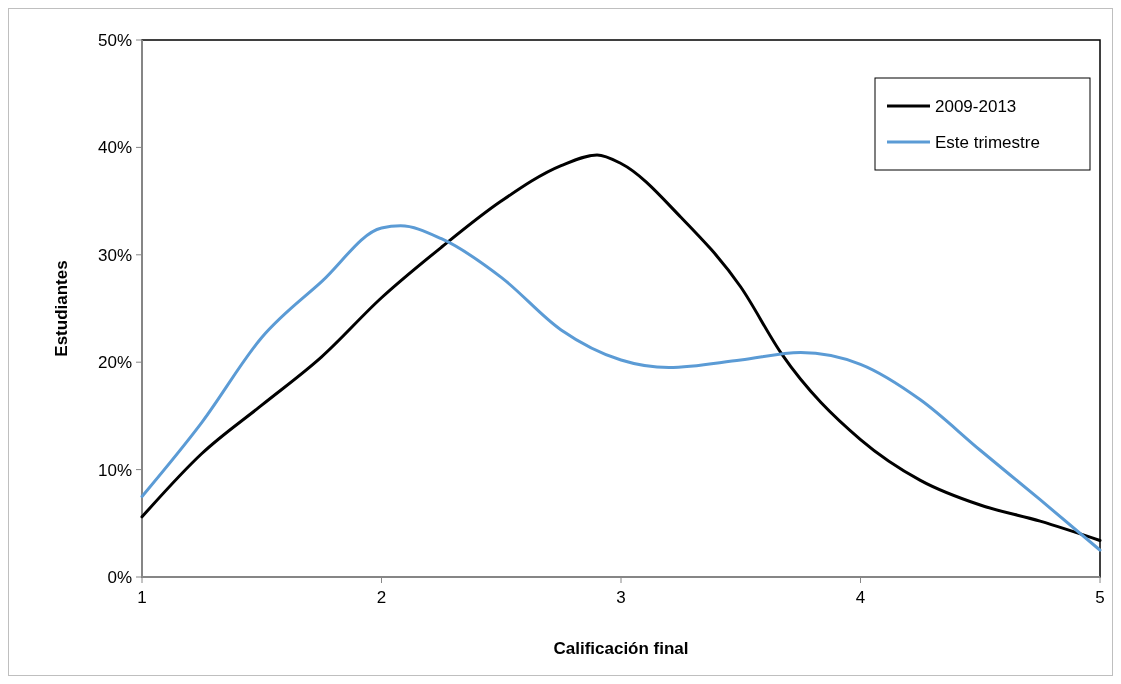 The image size is (1121, 684). What do you see at coordinates (114, 255) in the screenshot?
I see `y-tick-label: 30%` at bounding box center [114, 255].